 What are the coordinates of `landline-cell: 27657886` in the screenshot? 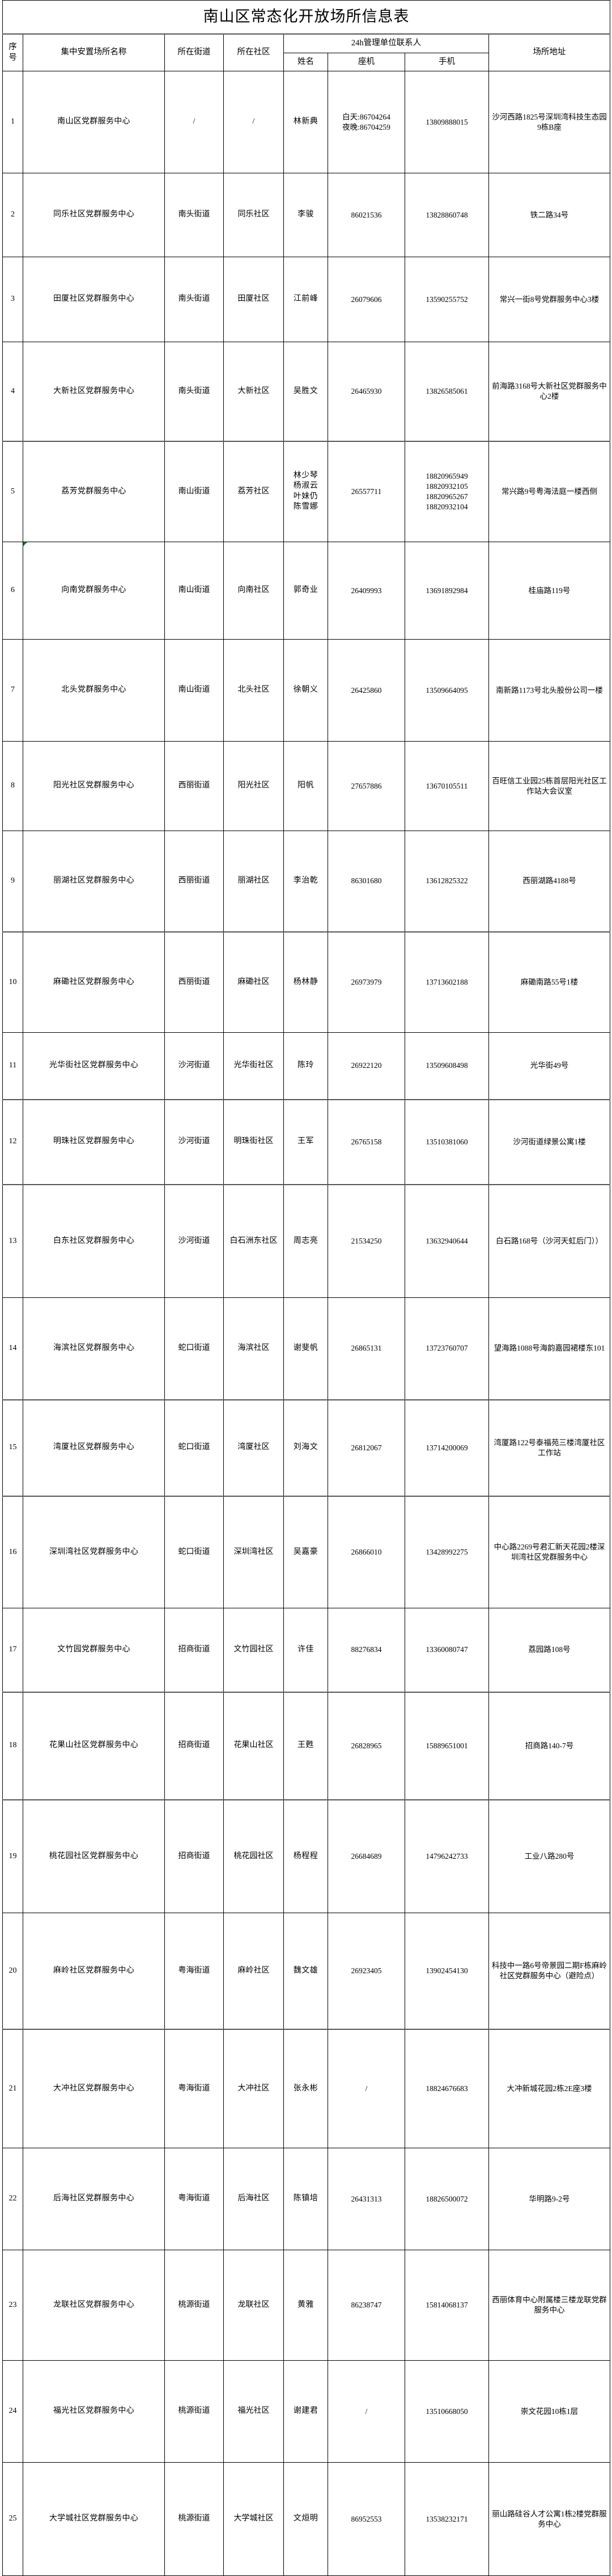 It's located at (366, 786).